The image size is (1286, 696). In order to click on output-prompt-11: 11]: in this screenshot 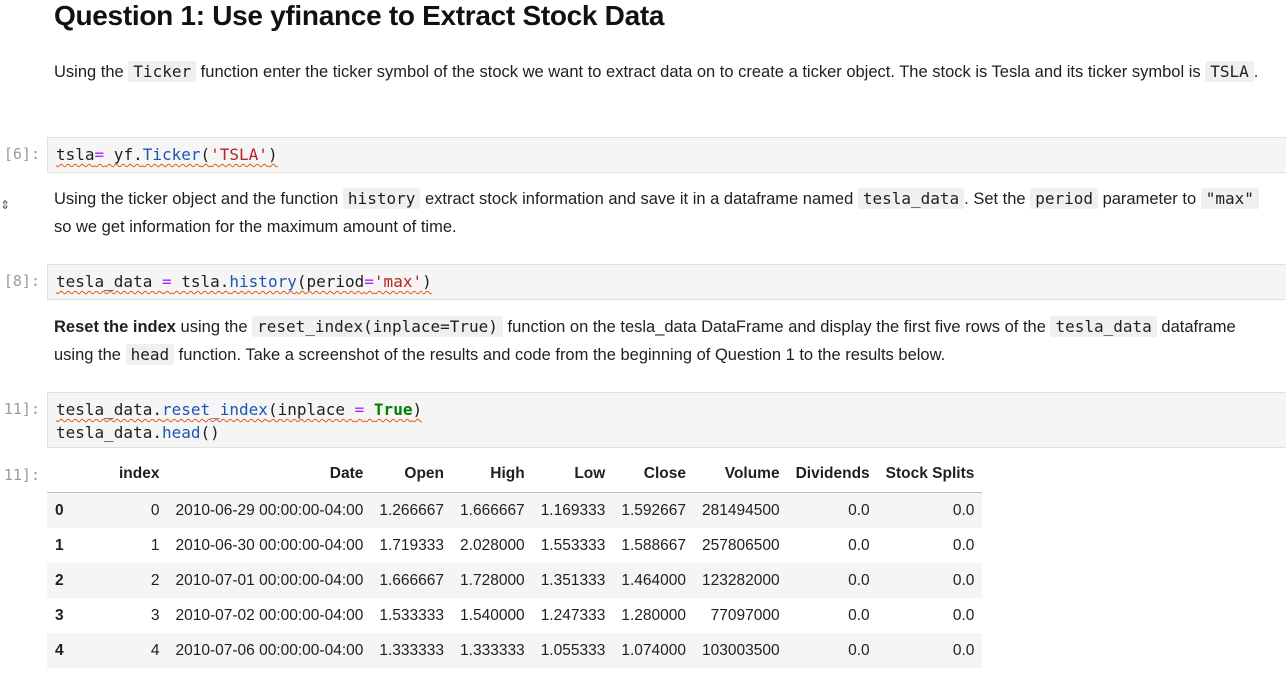, I will do `click(21, 475)`.